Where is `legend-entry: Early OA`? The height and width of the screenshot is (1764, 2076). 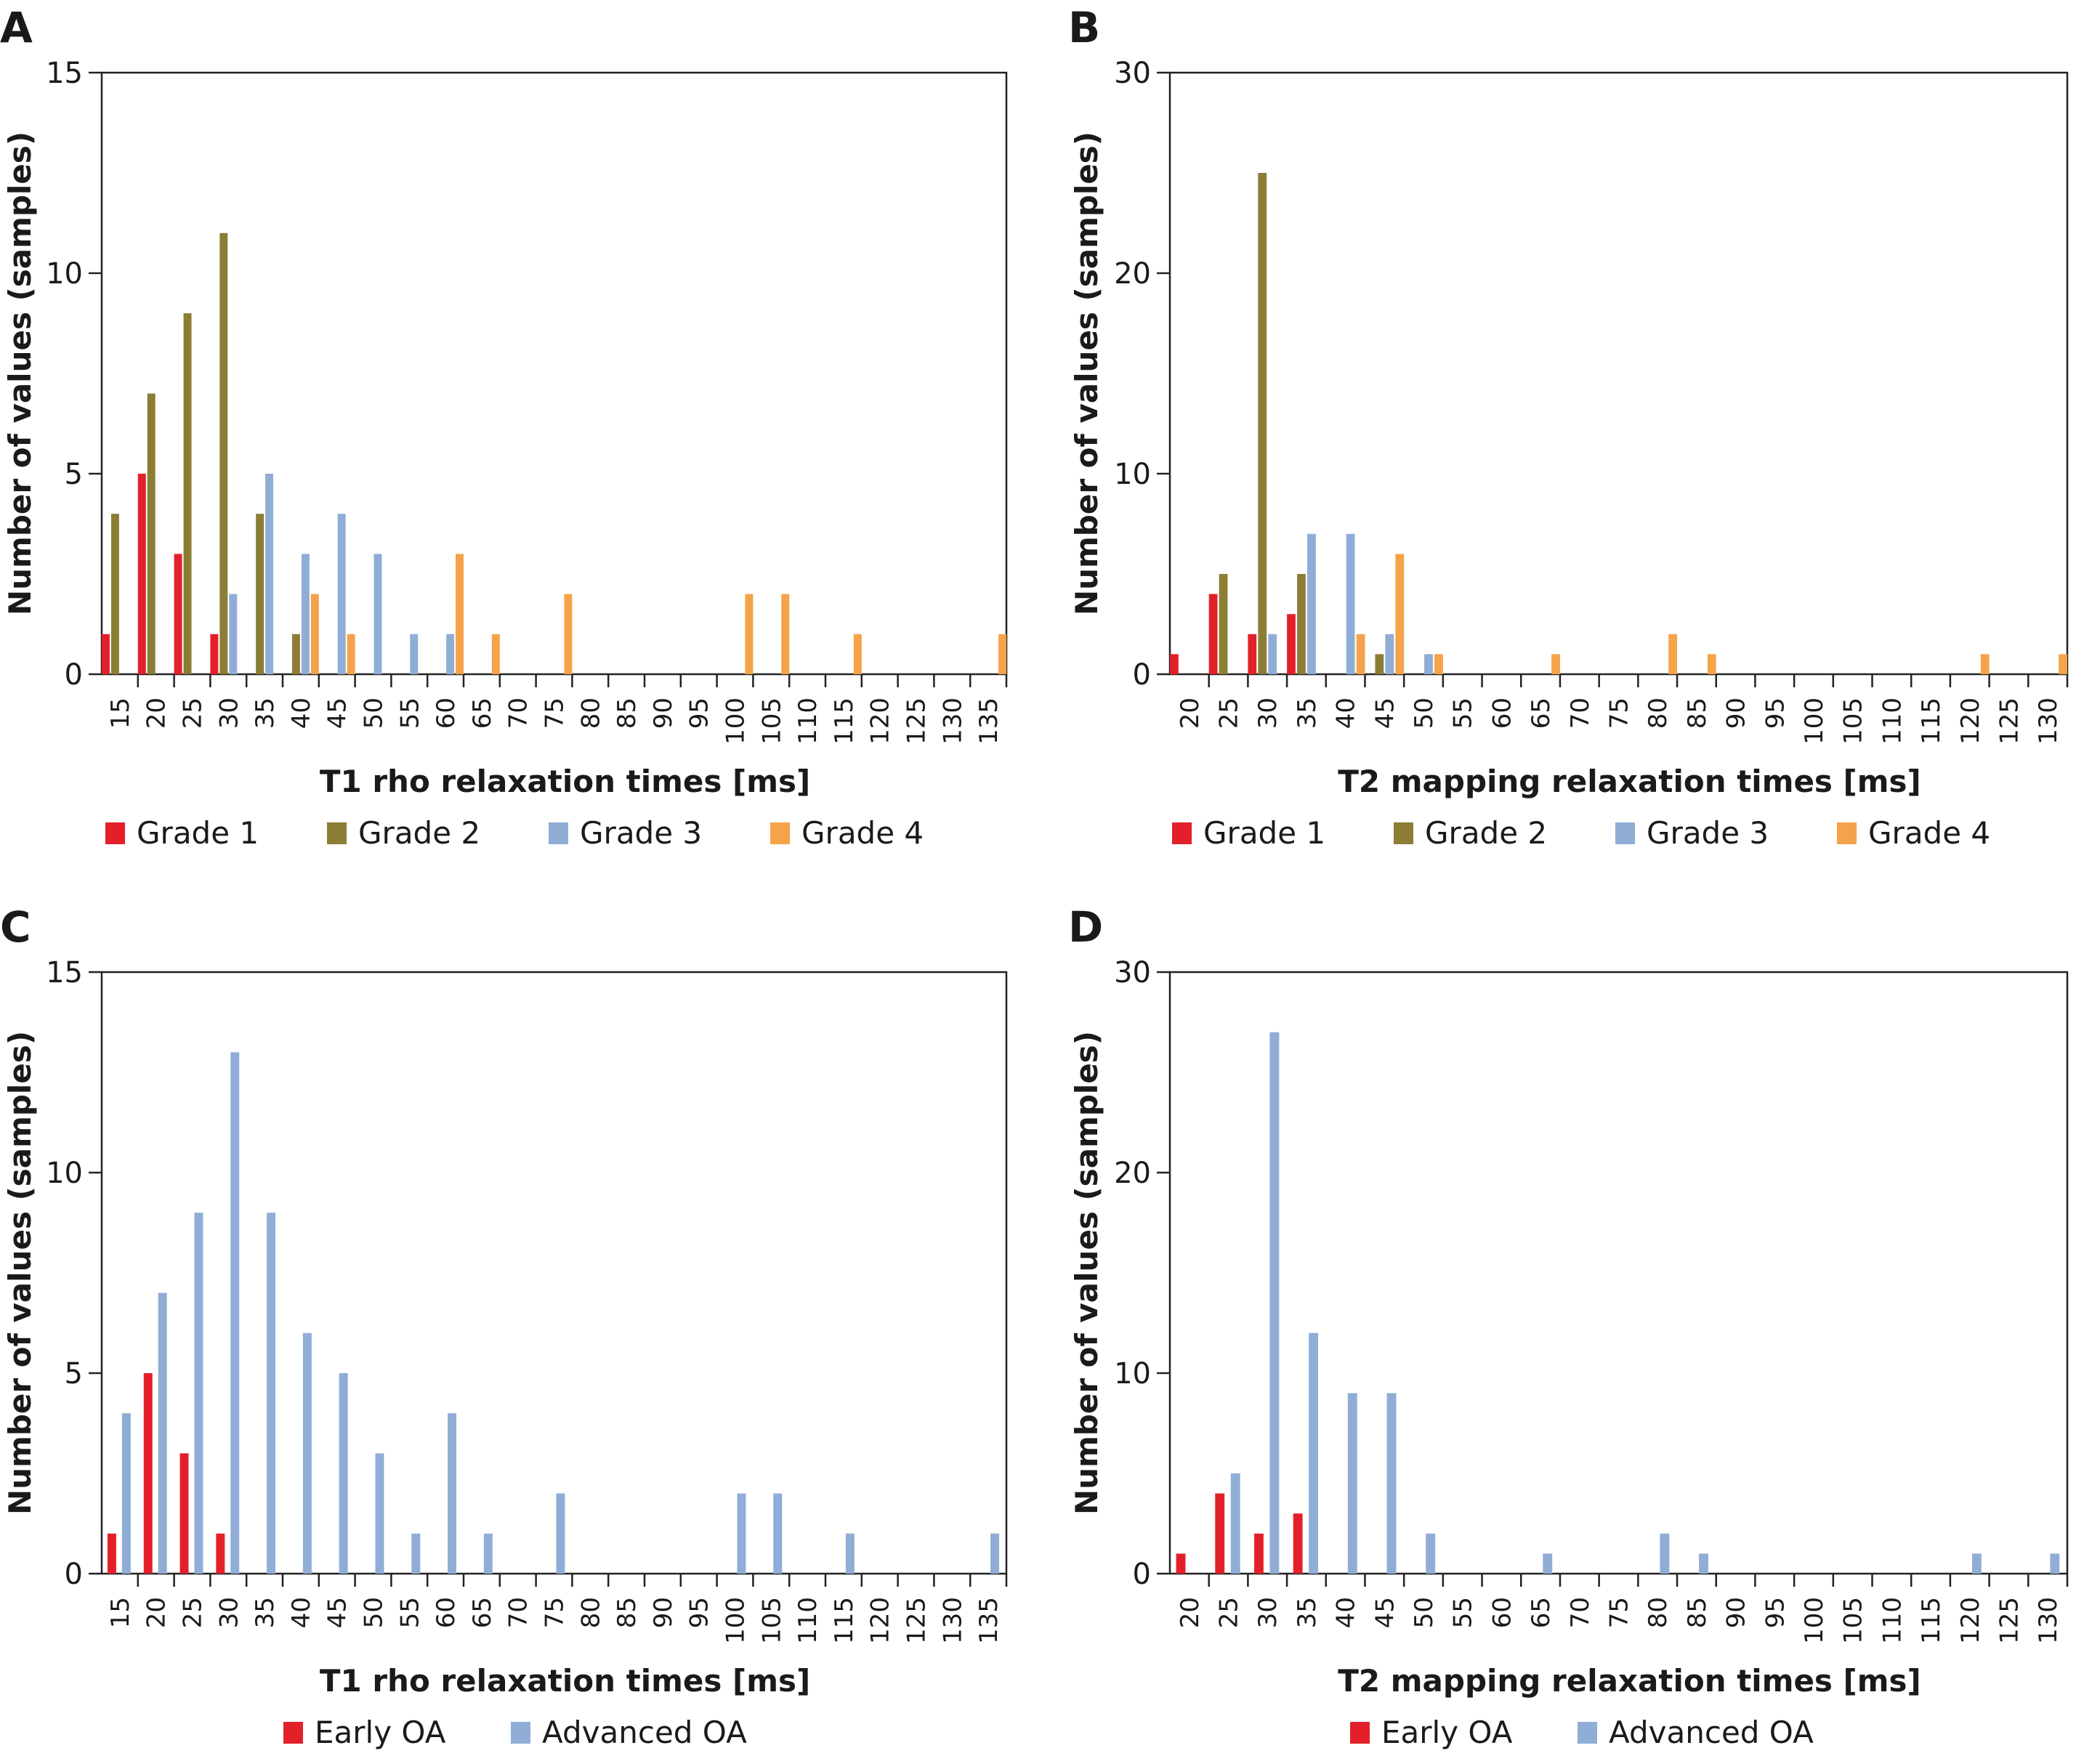 legend-entry: Early OA is located at coordinates (1447, 1732).